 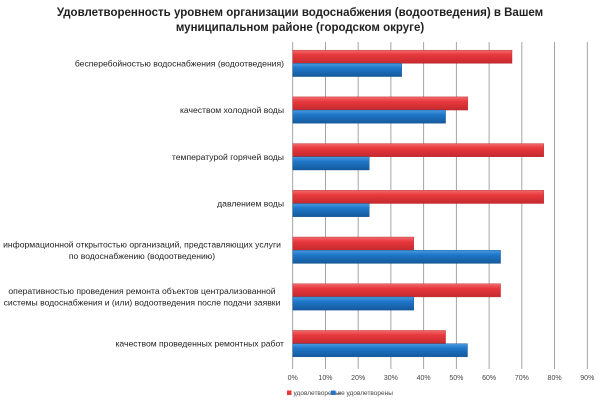 What do you see at coordinates (369, 116) in the screenshot?
I see `bar-not-satisfied: не удовлетворены: 46.7%` at bounding box center [369, 116].